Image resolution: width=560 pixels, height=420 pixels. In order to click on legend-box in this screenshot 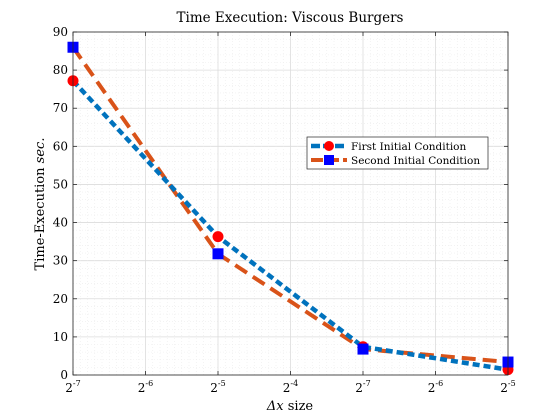, I will do `click(397, 153)`.